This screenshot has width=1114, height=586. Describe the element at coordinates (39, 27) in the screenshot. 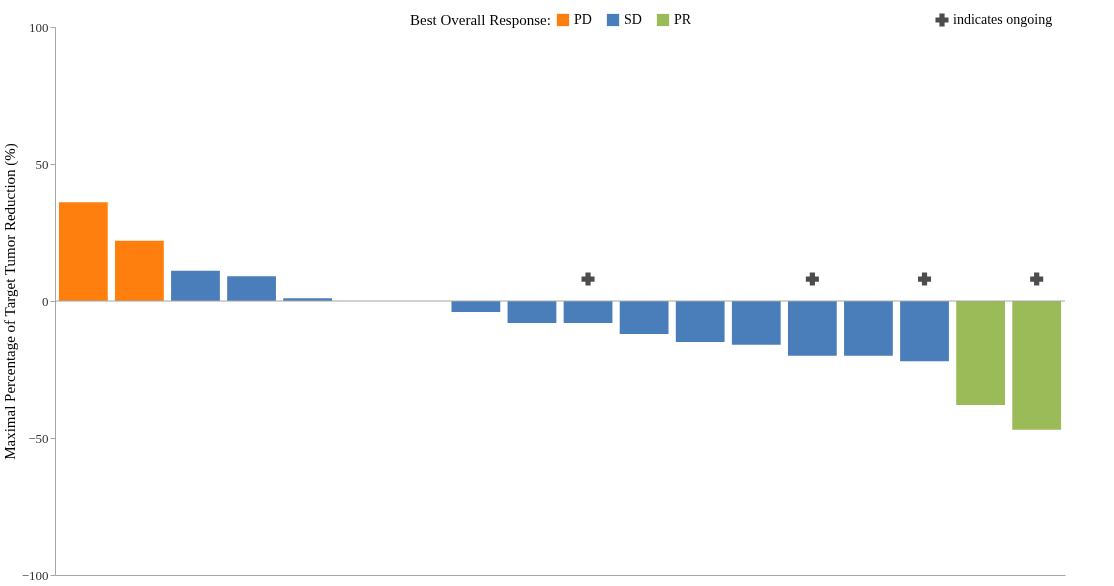

I see `y-tick-label: 100` at that location.